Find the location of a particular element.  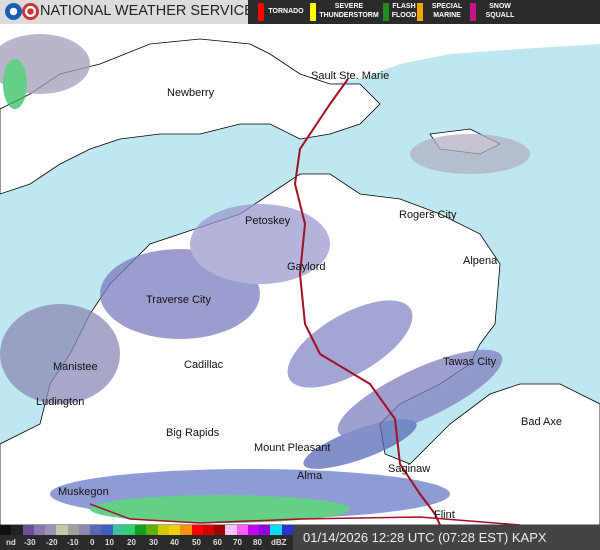

city-label: Bad Axe is located at coordinates (541, 422).